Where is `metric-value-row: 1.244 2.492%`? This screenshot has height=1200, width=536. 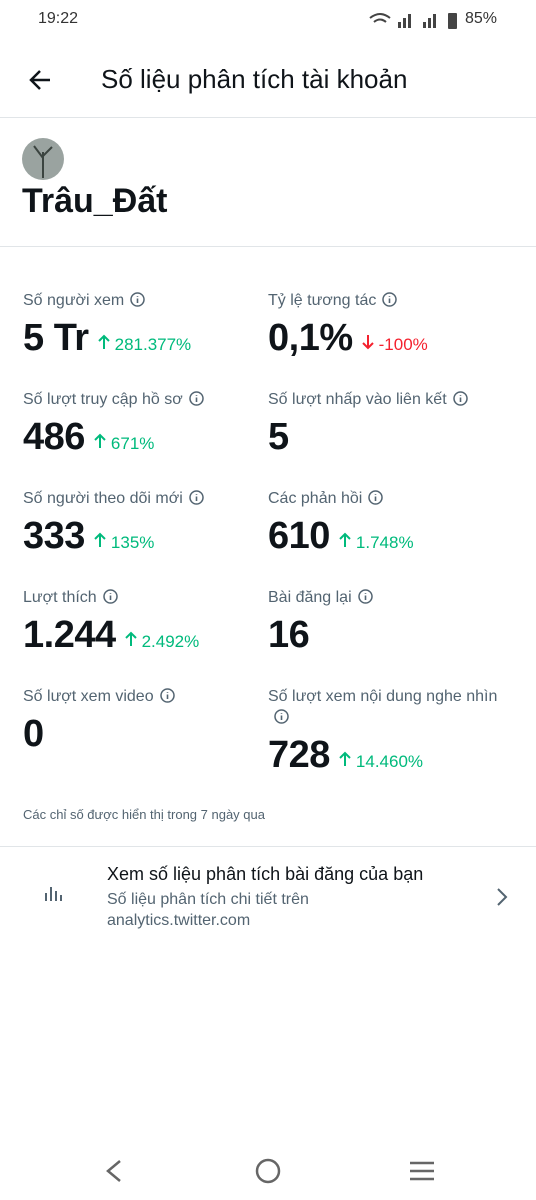
metric-value-row: 1.244 2.492% is located at coordinates (143, 635).